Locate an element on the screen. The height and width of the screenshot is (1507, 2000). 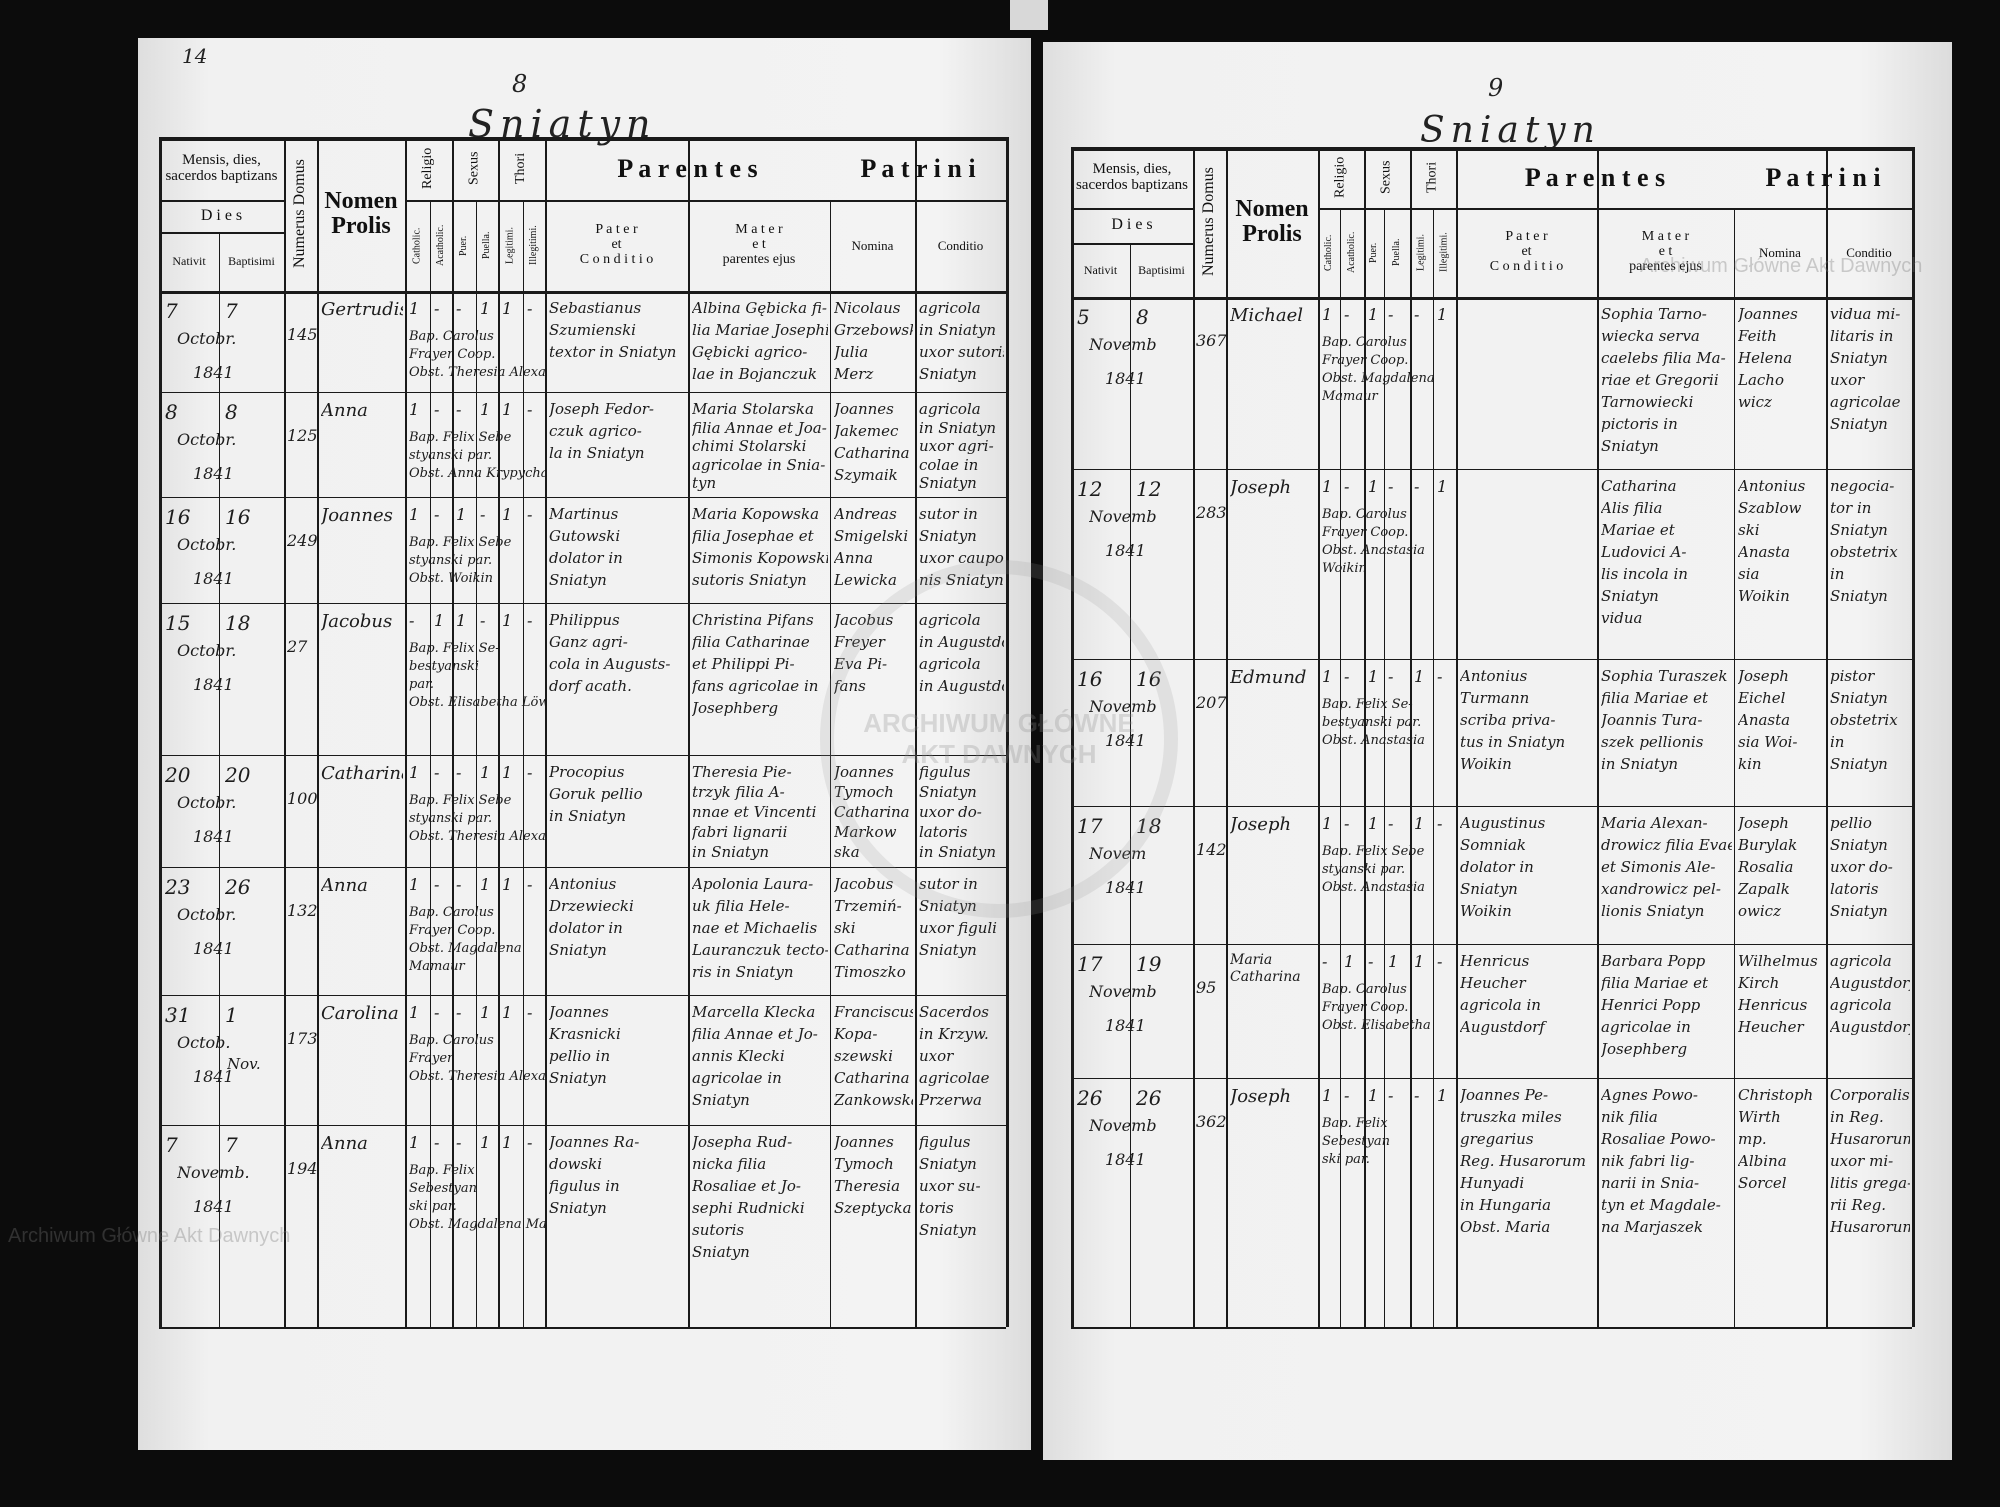
father-entry: Obst. Maria is located at coordinates (1505, 1227).